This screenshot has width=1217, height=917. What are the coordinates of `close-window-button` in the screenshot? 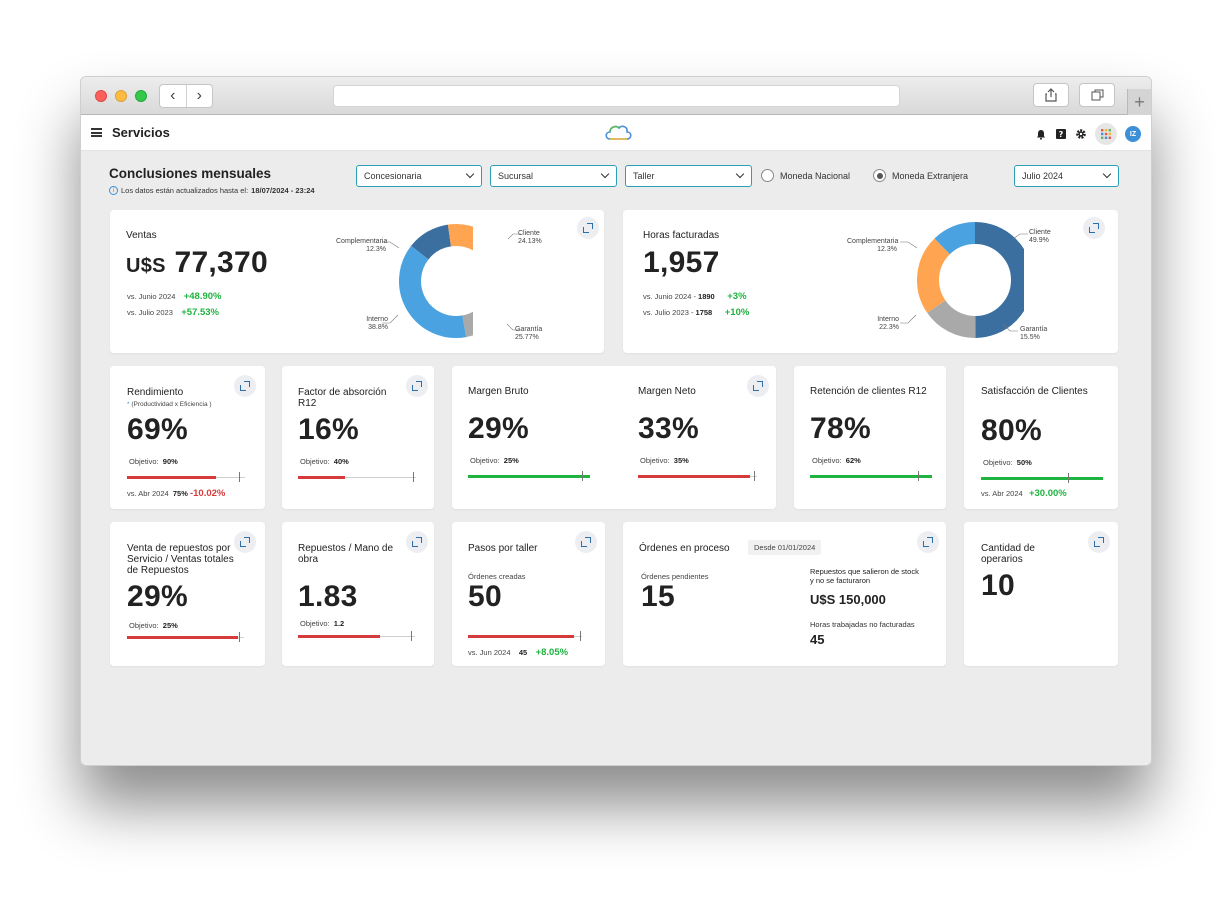 It's located at (101, 96).